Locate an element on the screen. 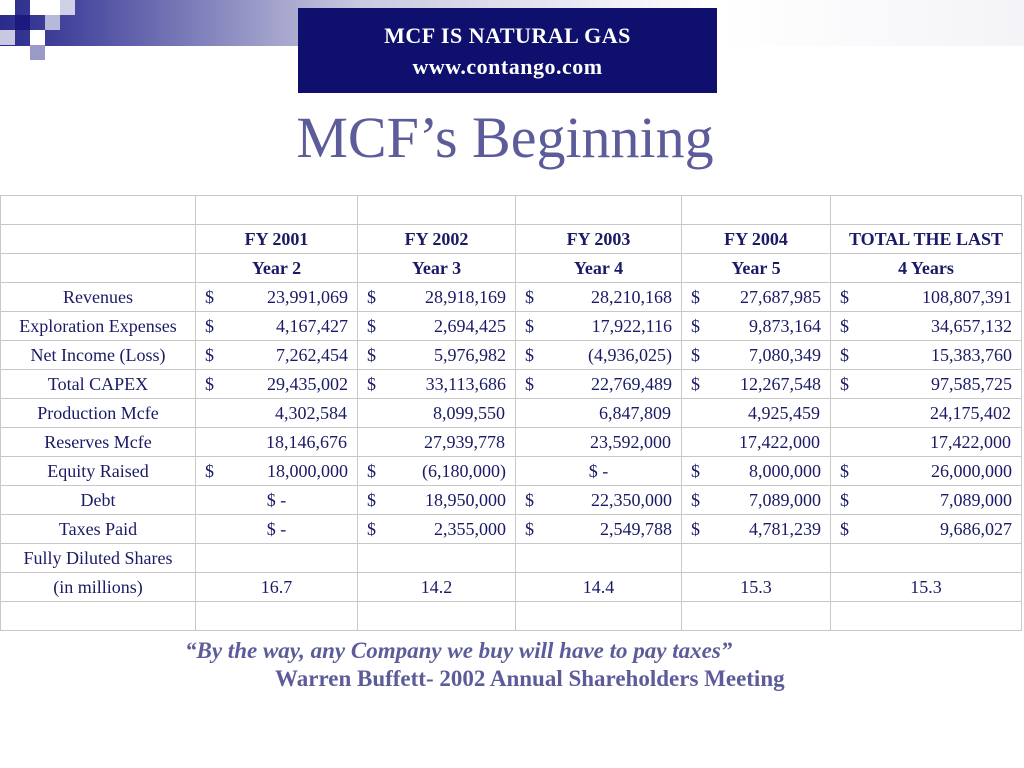 The height and width of the screenshot is (768, 1024). table-cell: $4,167,427 is located at coordinates (276, 326).